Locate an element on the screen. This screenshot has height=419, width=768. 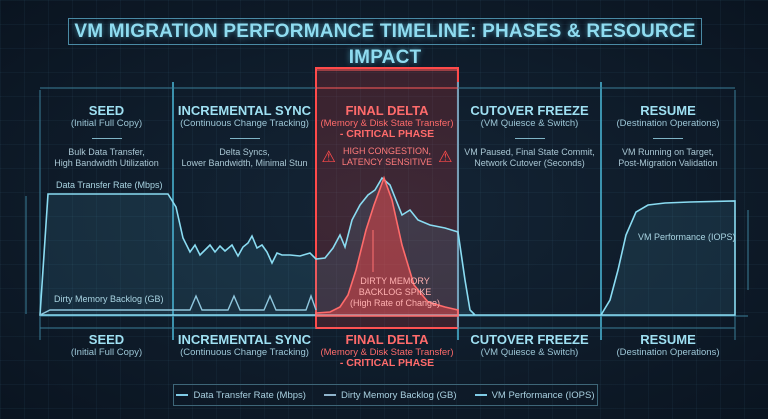
phase-desc: Post-Migration Validation is located at coordinates (668, 163).